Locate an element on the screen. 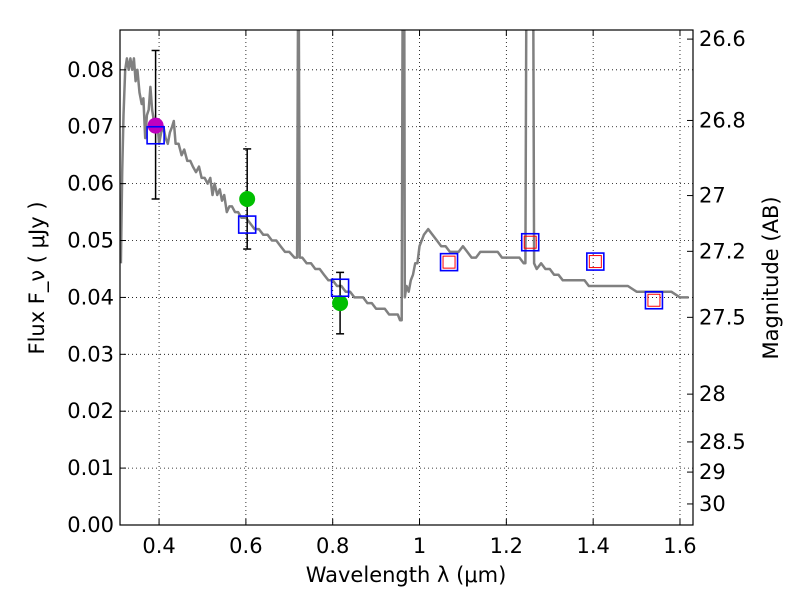  y2-tick-label: 28 is located at coordinates (712, 394).